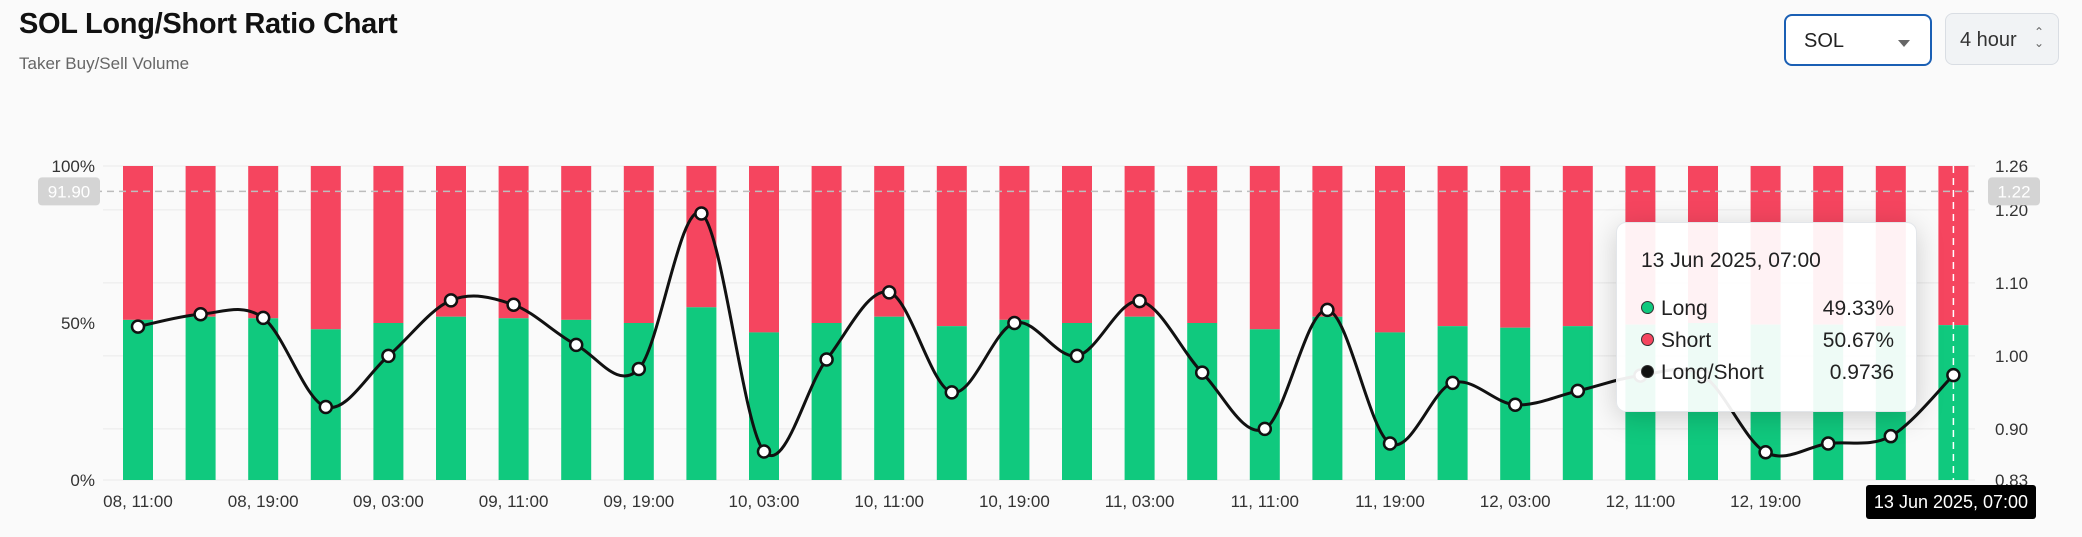 This screenshot has width=2082, height=537. I want to click on y-right-tick-label: 1.10, so click(2011, 283).